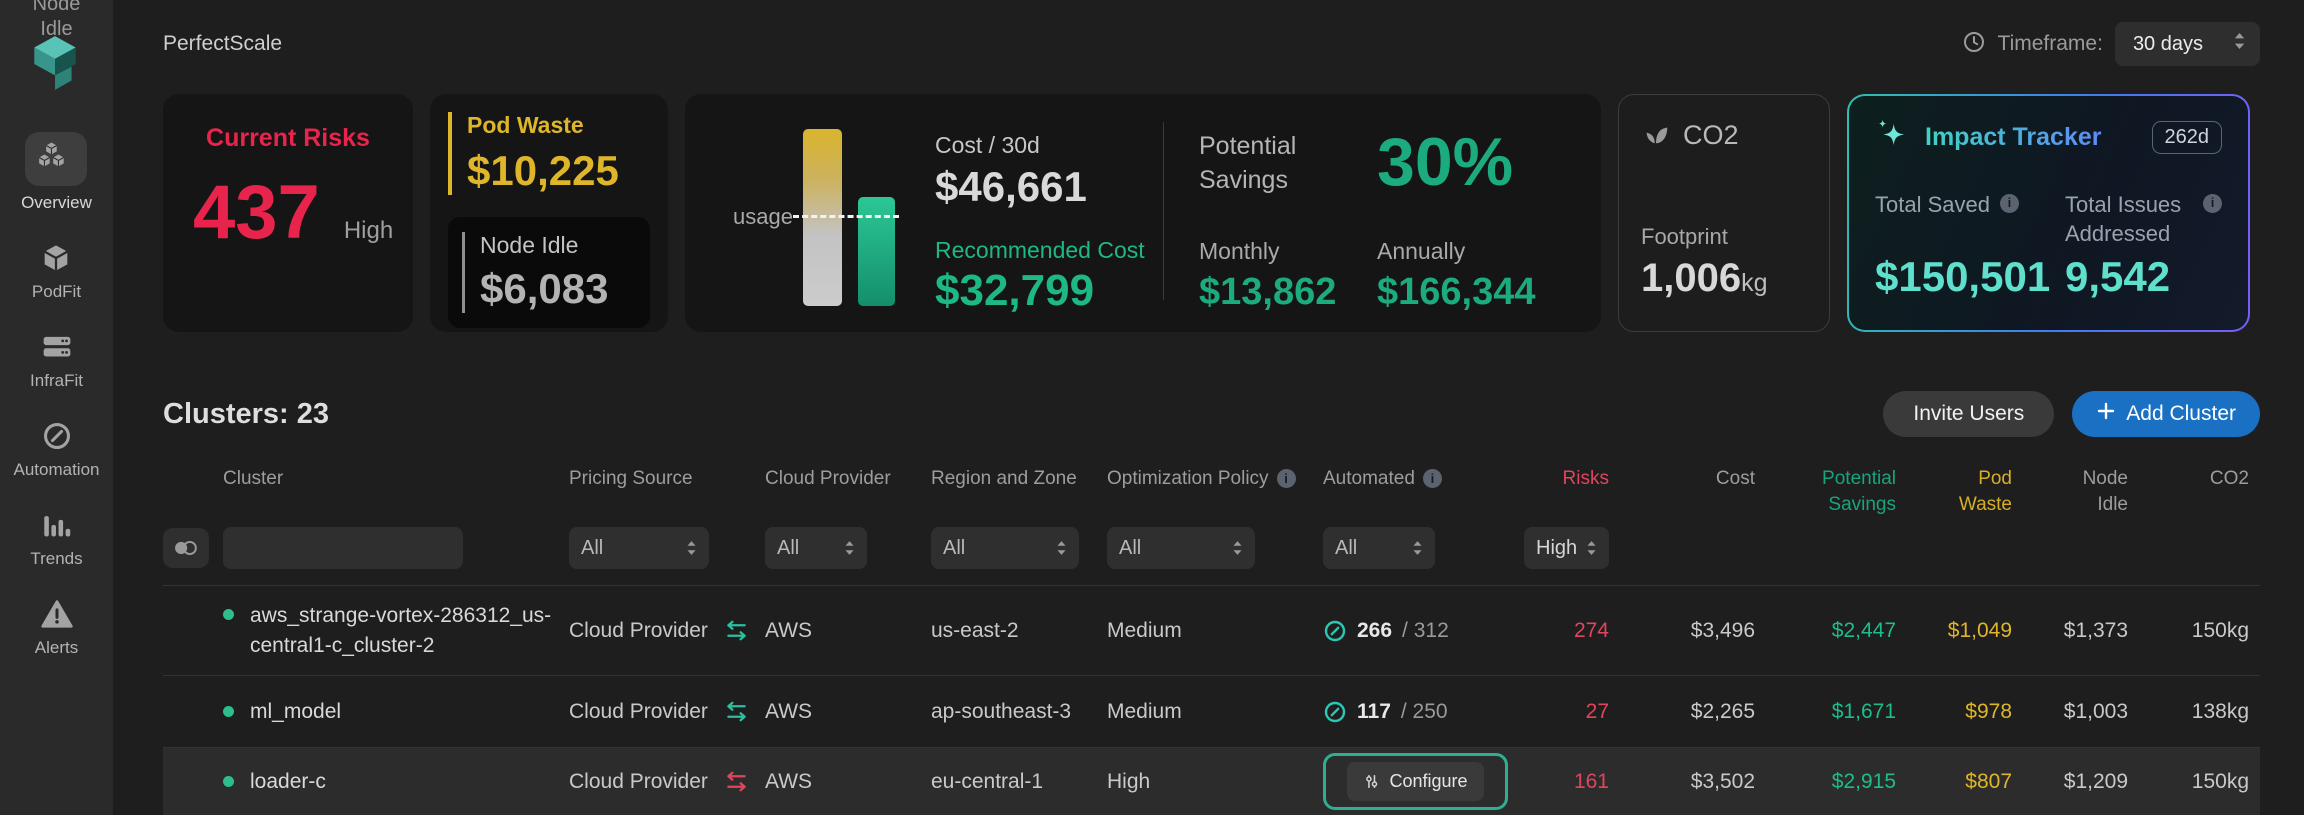 The height and width of the screenshot is (815, 2304). I want to click on automation-circle-icon, so click(57, 436).